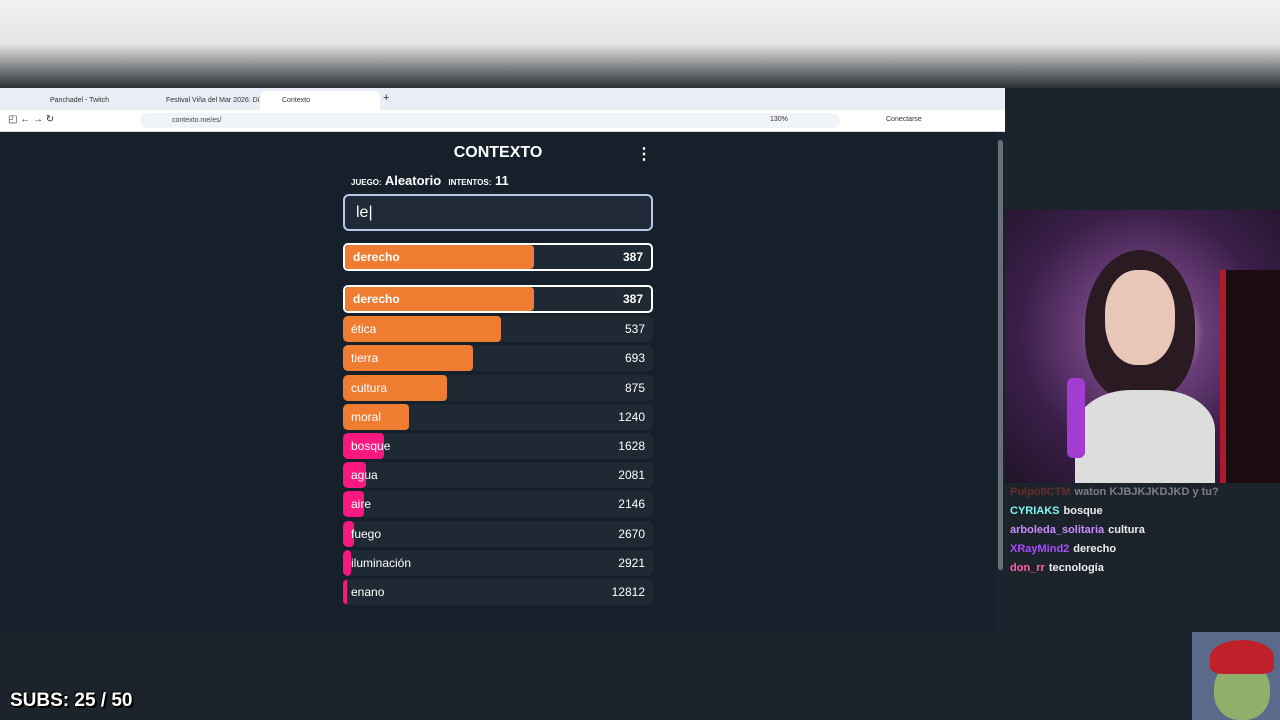  What do you see at coordinates (631, 475) in the screenshot?
I see `rank: 2081` at bounding box center [631, 475].